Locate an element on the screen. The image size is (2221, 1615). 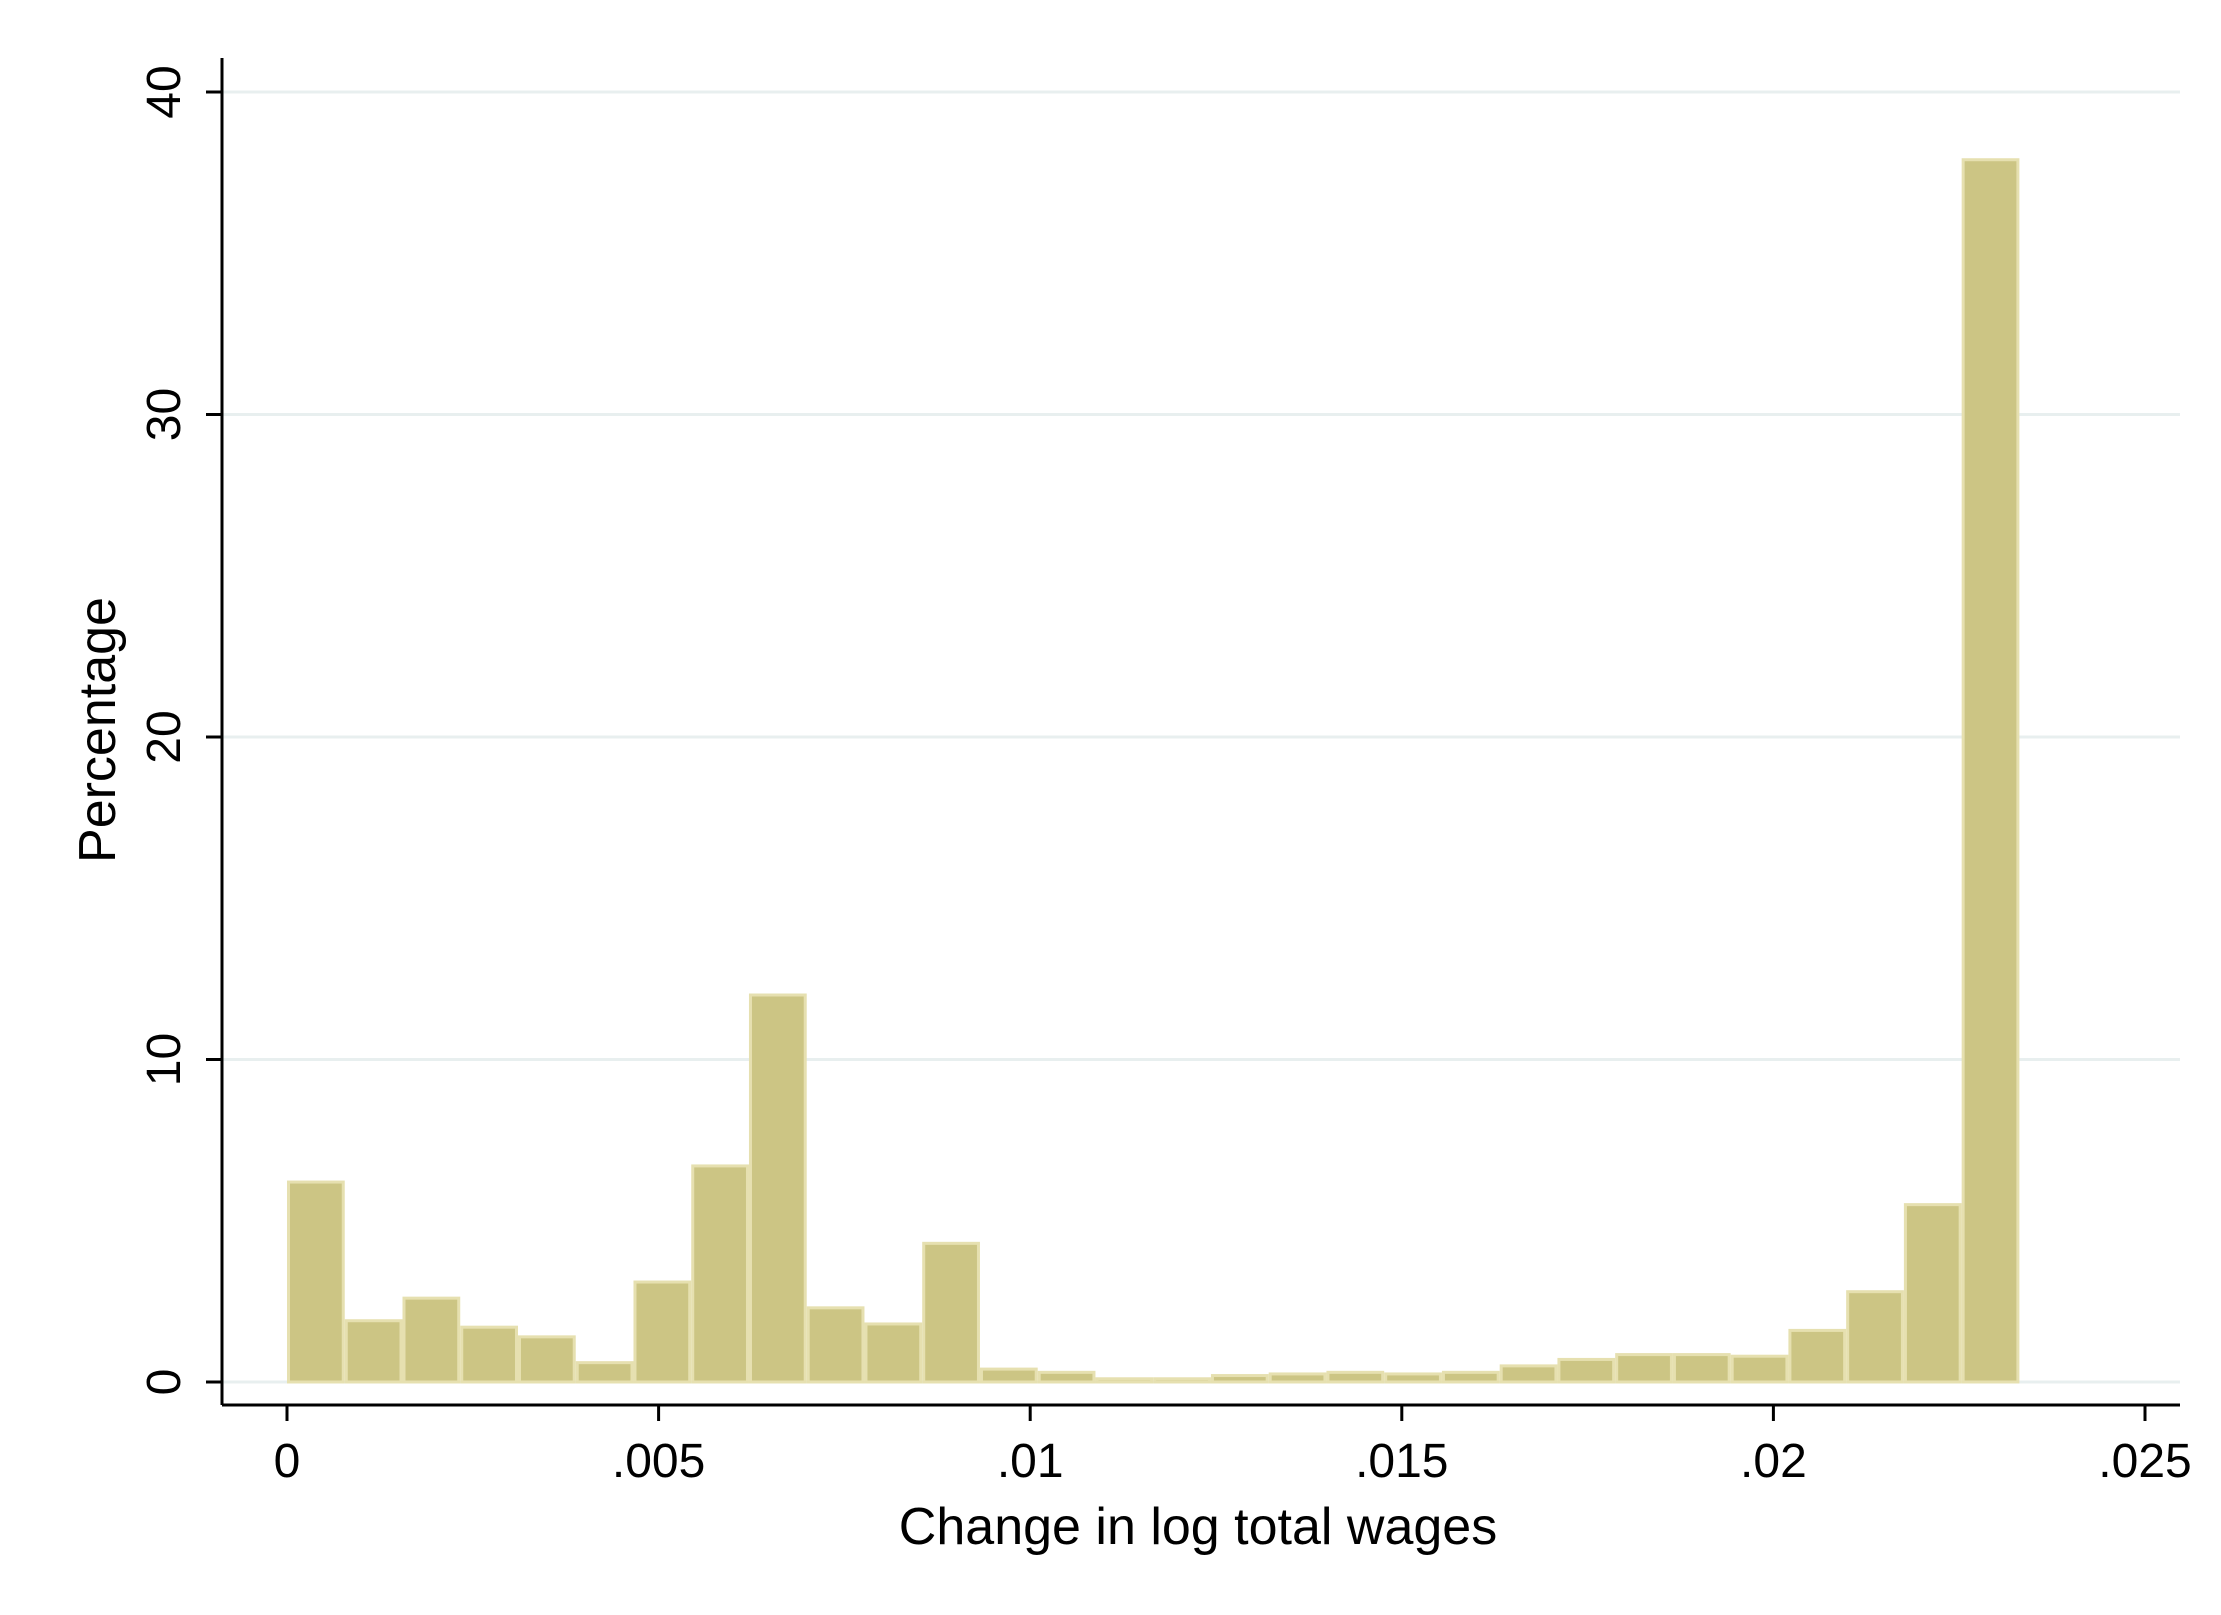
y-ticks: 0 10 20 30 40 is located at coordinates (180, 730).